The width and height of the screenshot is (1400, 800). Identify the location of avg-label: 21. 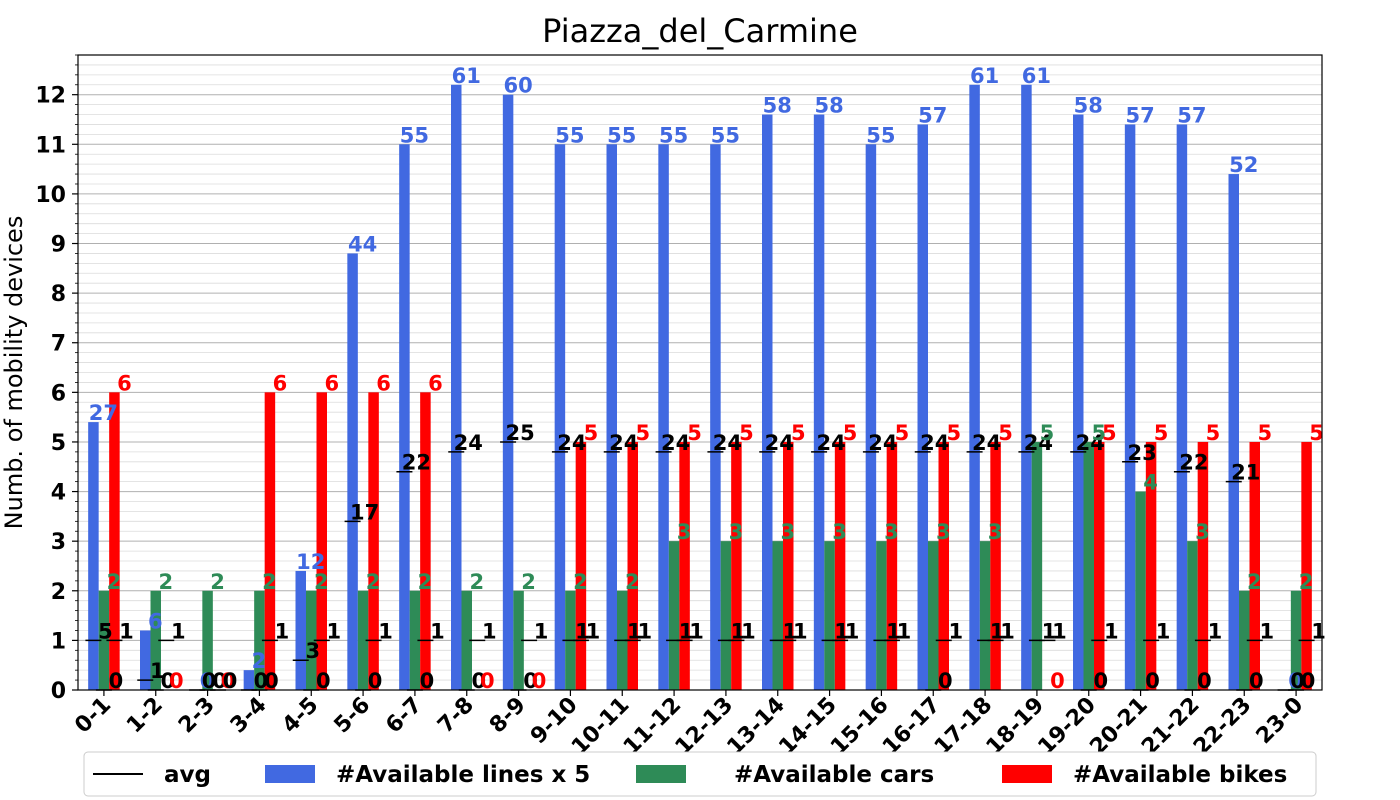
(1245, 473).